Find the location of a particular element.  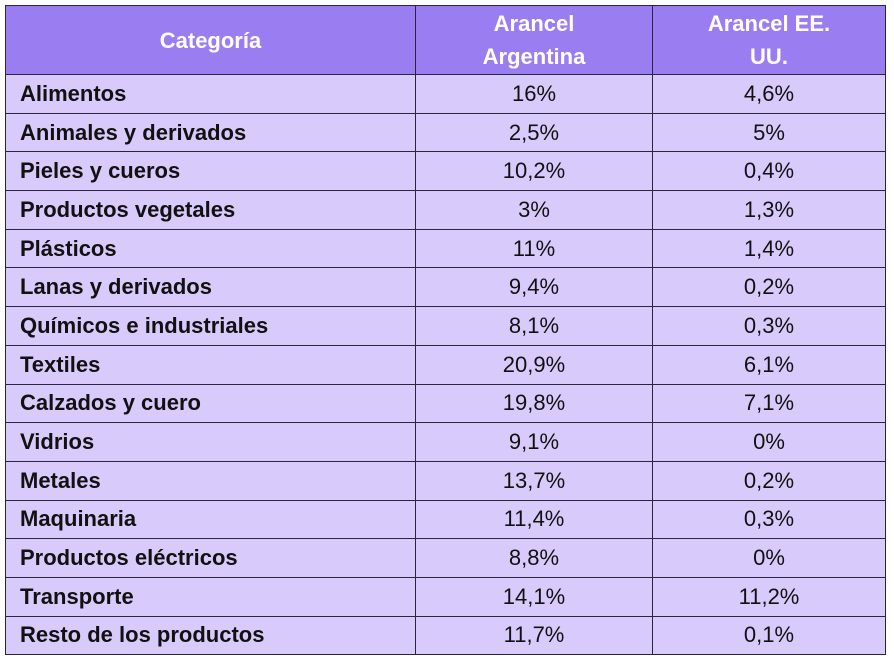

category-cell: Químicos e industriales is located at coordinates (210, 326).